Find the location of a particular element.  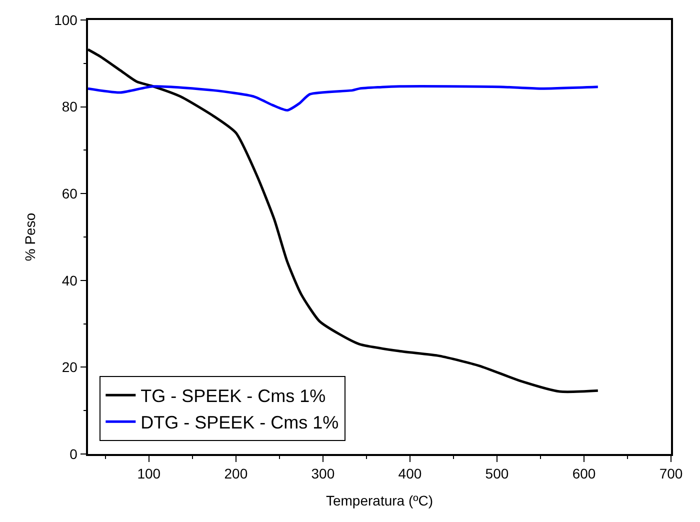

legend-label: TG - SPEEK - Cms 1% is located at coordinates (233, 396).